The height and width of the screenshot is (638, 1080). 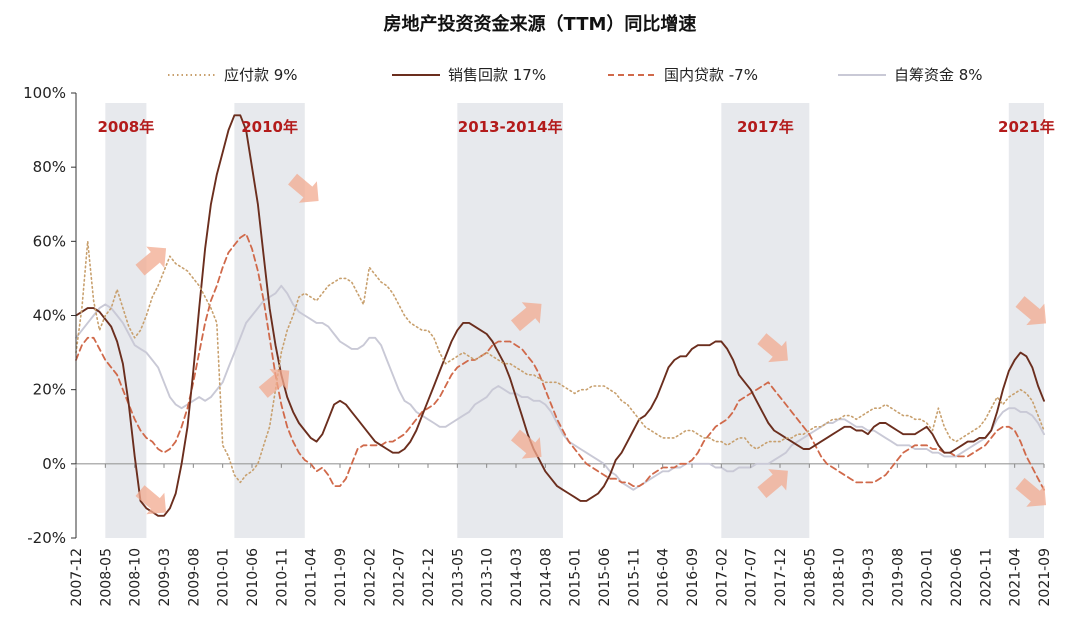 What do you see at coordinates (54, 464) in the screenshot?
I see `y-tick-label: 0%` at bounding box center [54, 464].